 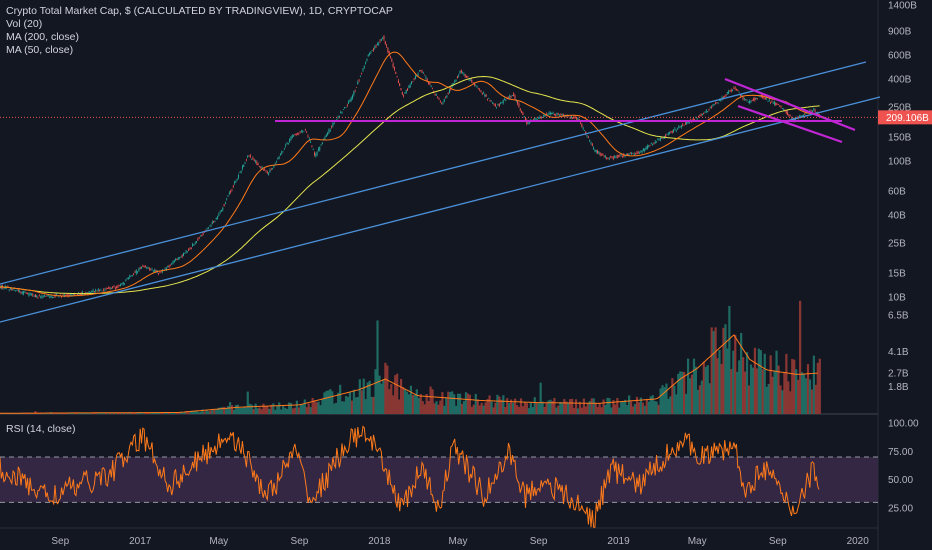 I want to click on current-price-label: 209.106B, so click(x=907, y=118).